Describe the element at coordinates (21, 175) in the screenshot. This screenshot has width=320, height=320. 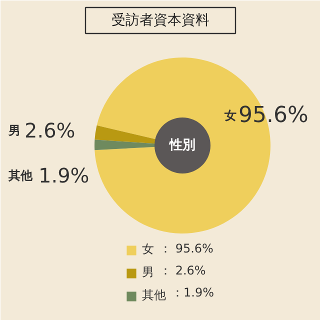
I see `slice-label: 其他` at that location.